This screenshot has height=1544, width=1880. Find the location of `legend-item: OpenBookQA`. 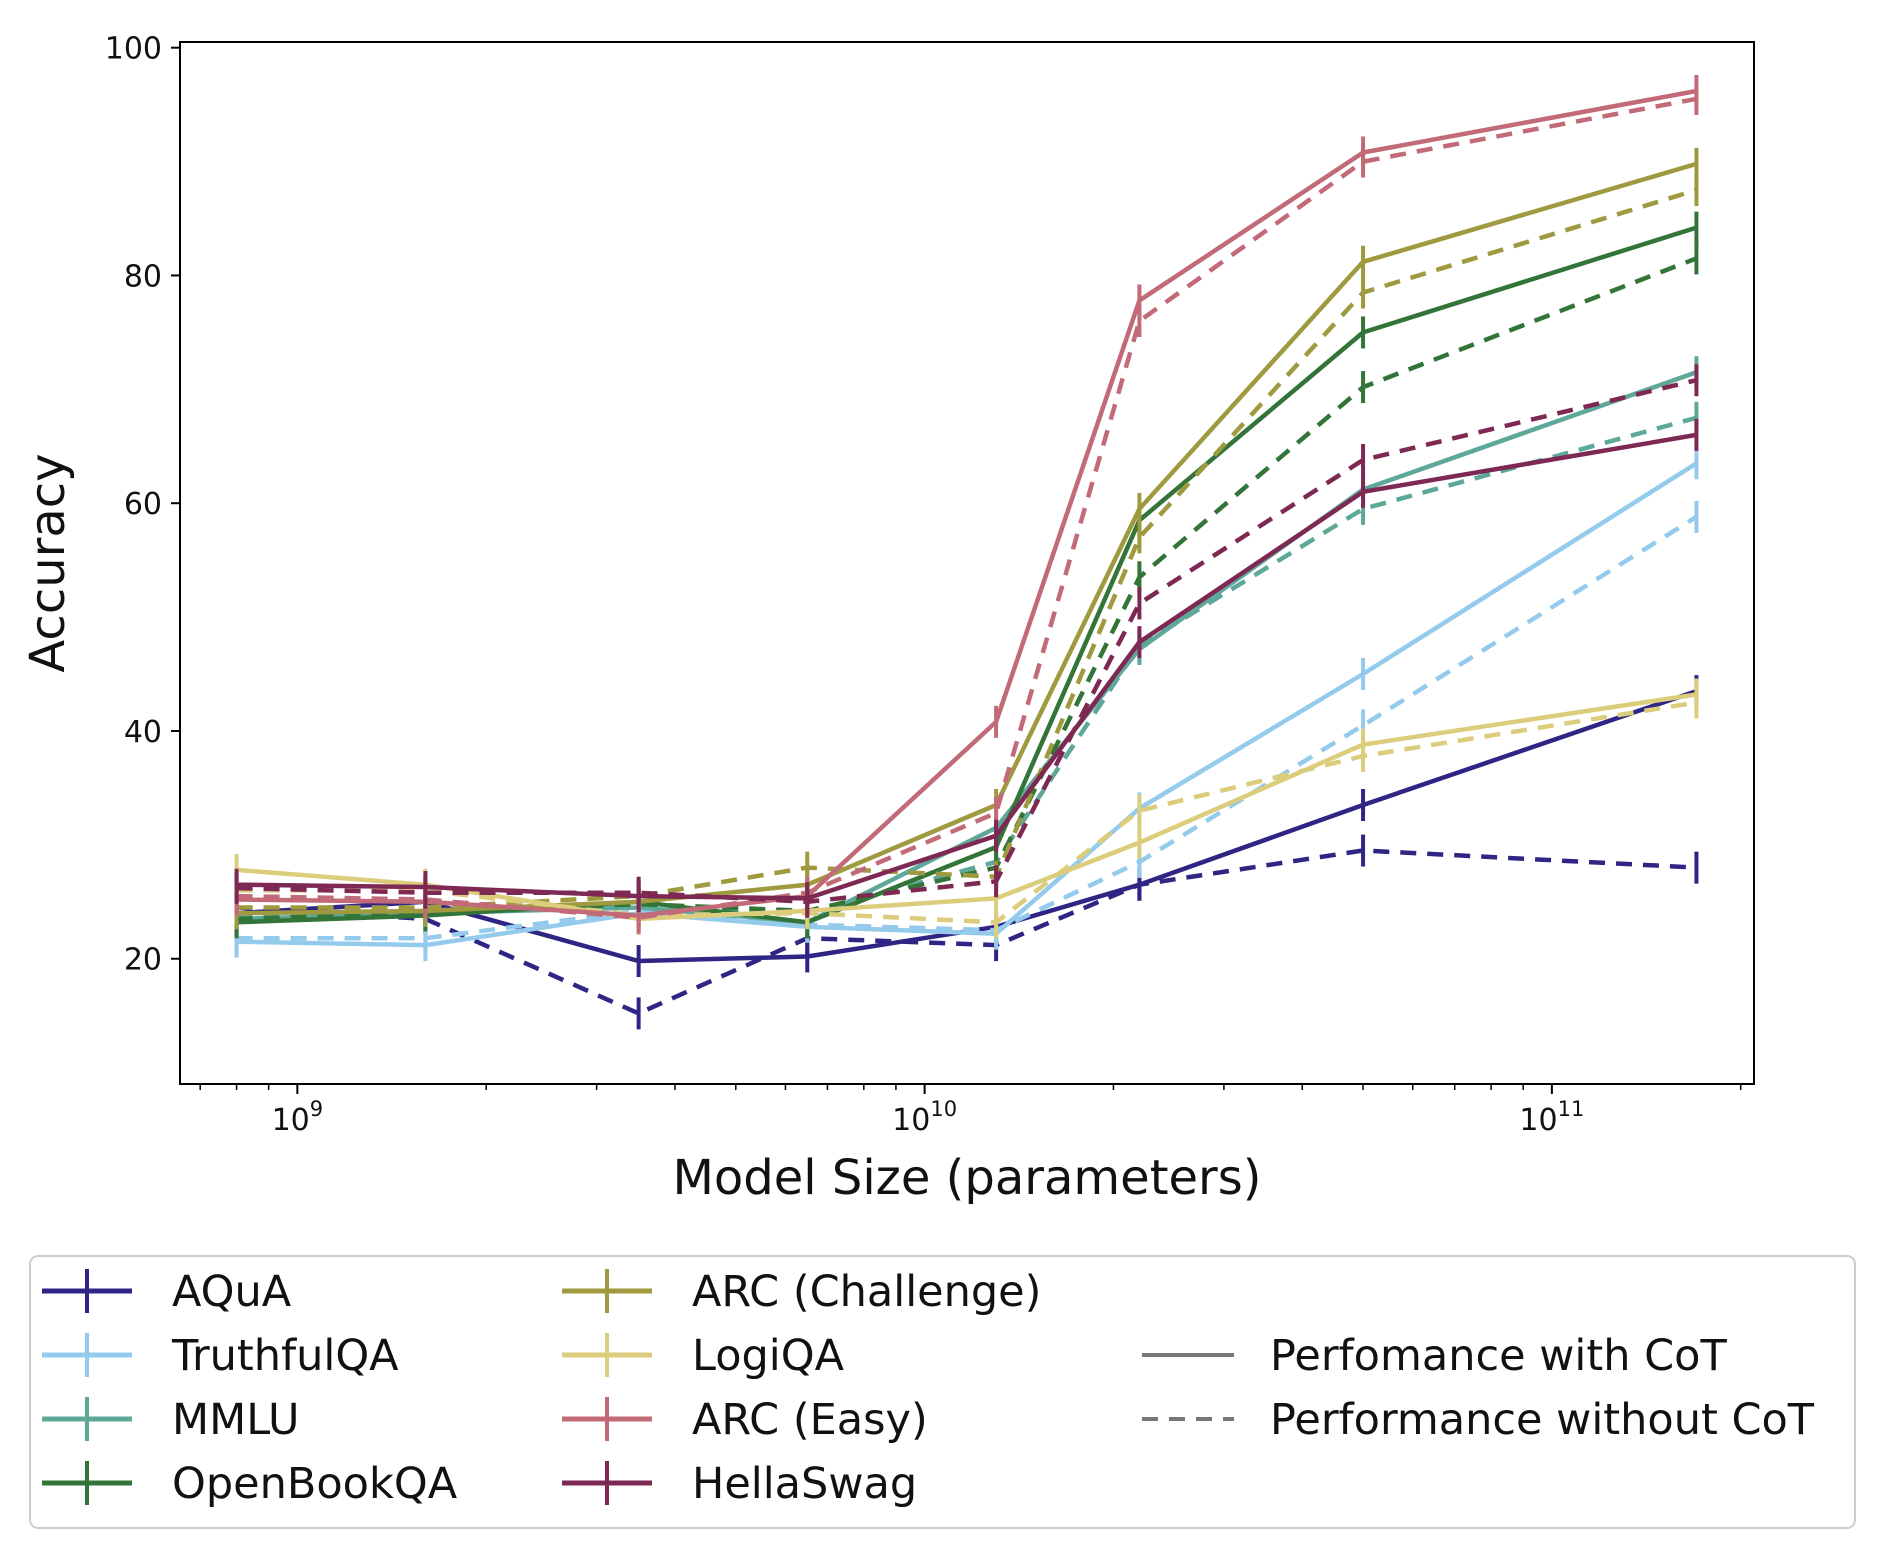

legend-item: OpenBookQA is located at coordinates (250, 1484).